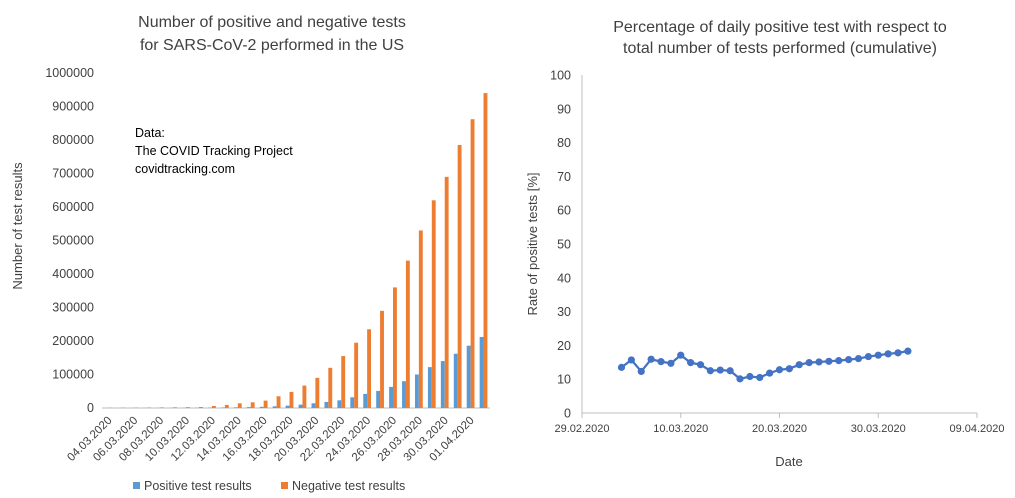 The image size is (1015, 498). Describe the element at coordinates (185, 169) in the screenshot. I see `annotation-line-3: covidtracking.com` at that location.